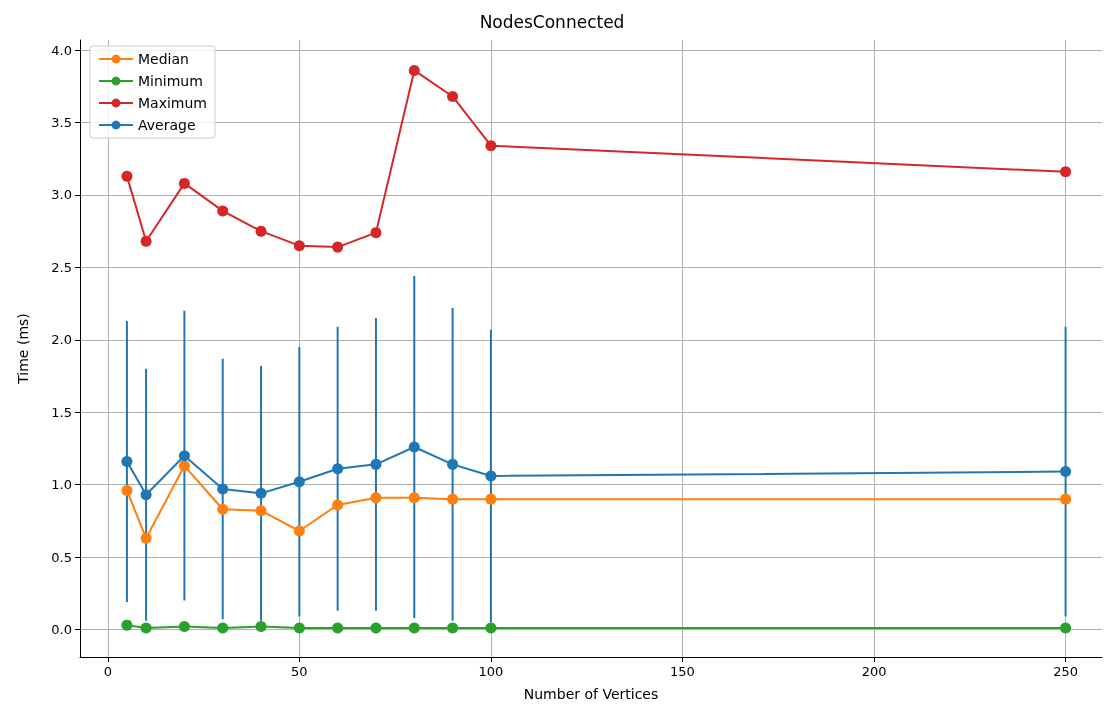  Describe the element at coordinates (1066, 671) in the screenshot. I see `x-tick-label: 250` at that location.